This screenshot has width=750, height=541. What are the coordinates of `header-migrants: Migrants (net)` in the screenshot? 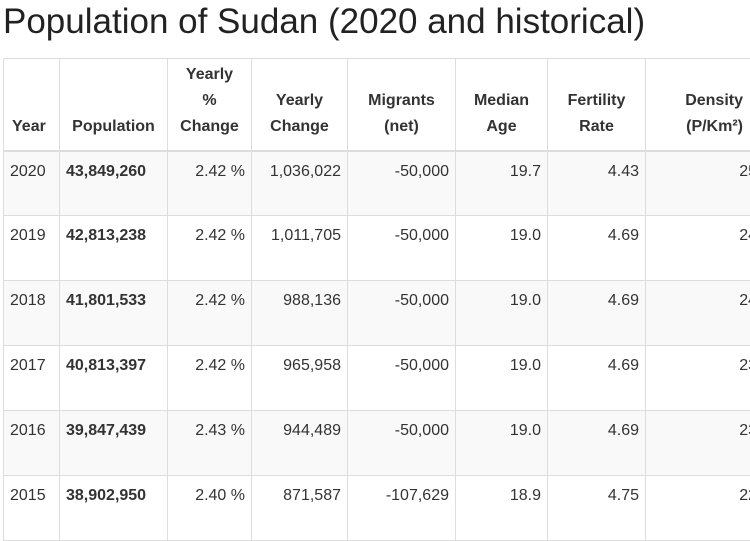 It's located at (402, 105).